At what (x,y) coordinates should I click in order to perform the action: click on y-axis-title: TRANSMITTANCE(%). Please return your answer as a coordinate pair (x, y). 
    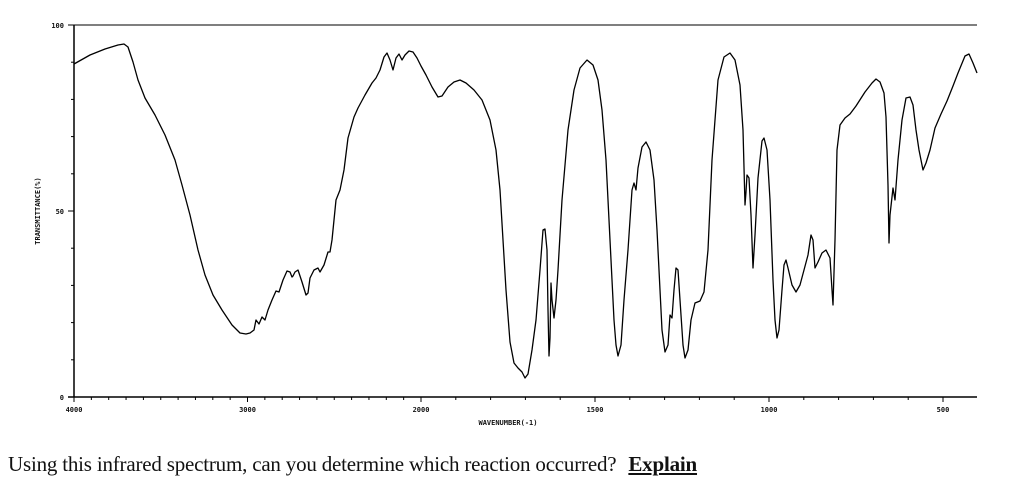
    Looking at the image, I should click on (38, 210).